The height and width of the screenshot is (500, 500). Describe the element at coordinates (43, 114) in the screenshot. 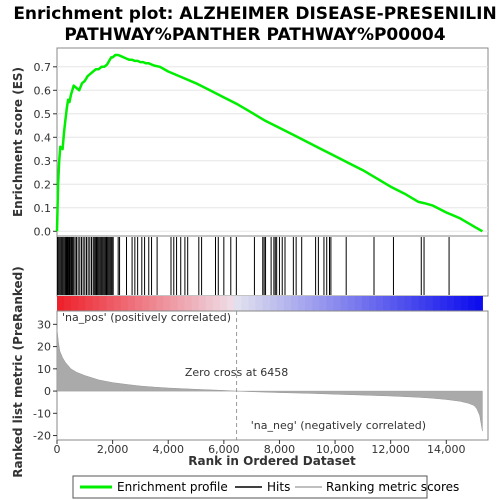

I see `es-y-tick-label: 0.5` at that location.